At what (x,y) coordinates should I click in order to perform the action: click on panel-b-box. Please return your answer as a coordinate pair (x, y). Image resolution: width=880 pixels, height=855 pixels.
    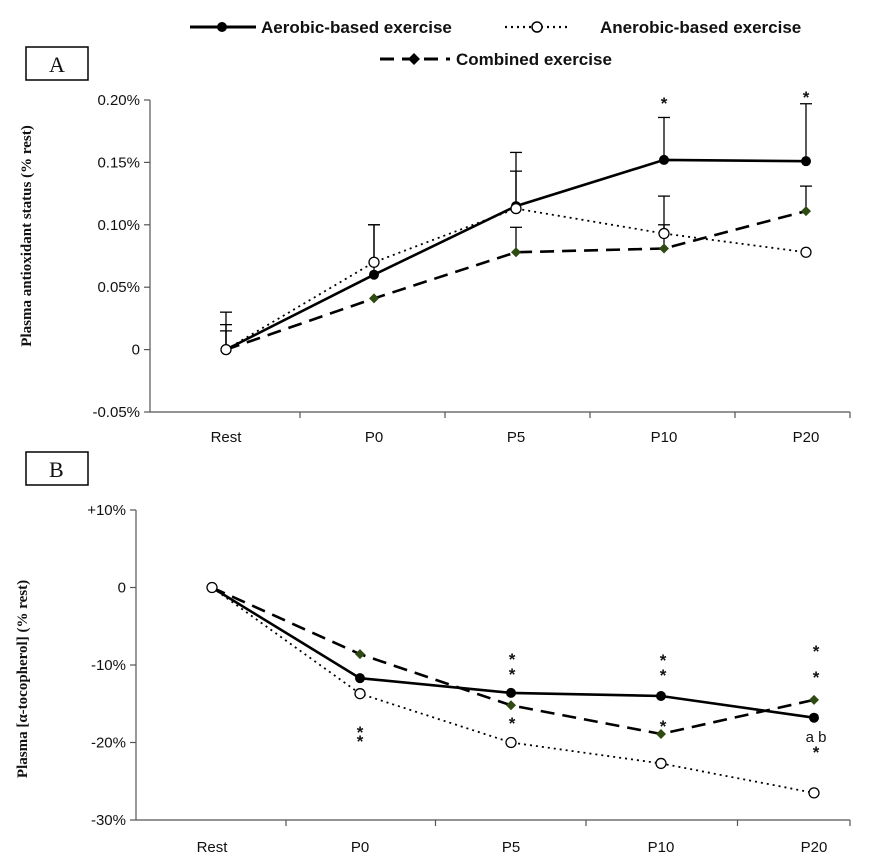
    Looking at the image, I should click on (57, 468).